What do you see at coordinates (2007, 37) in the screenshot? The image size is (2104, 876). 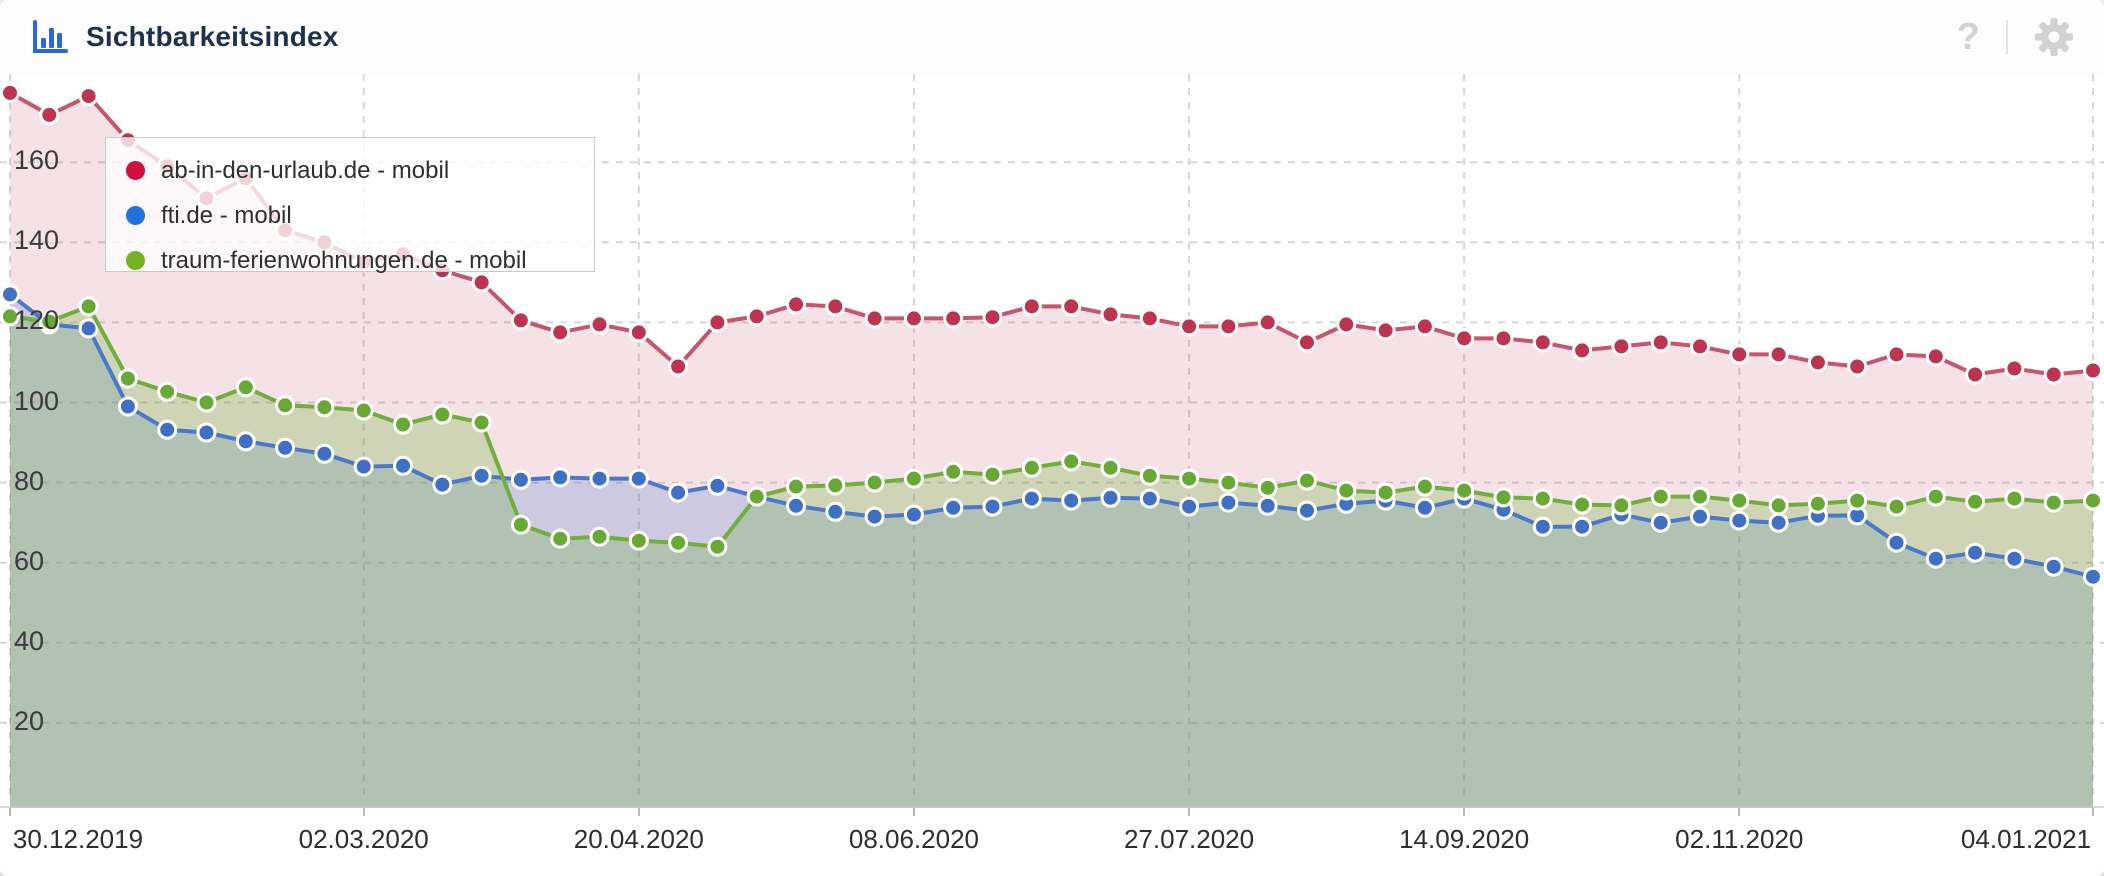 I see `header-divider` at bounding box center [2007, 37].